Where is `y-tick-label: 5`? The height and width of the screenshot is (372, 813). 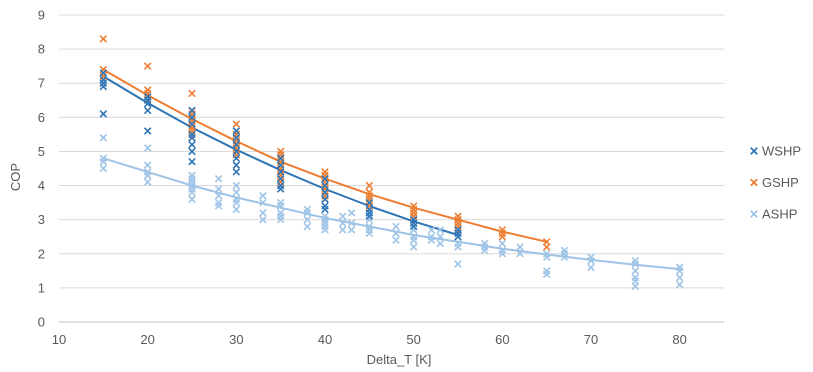
y-tick-label: 5 is located at coordinates (41, 151).